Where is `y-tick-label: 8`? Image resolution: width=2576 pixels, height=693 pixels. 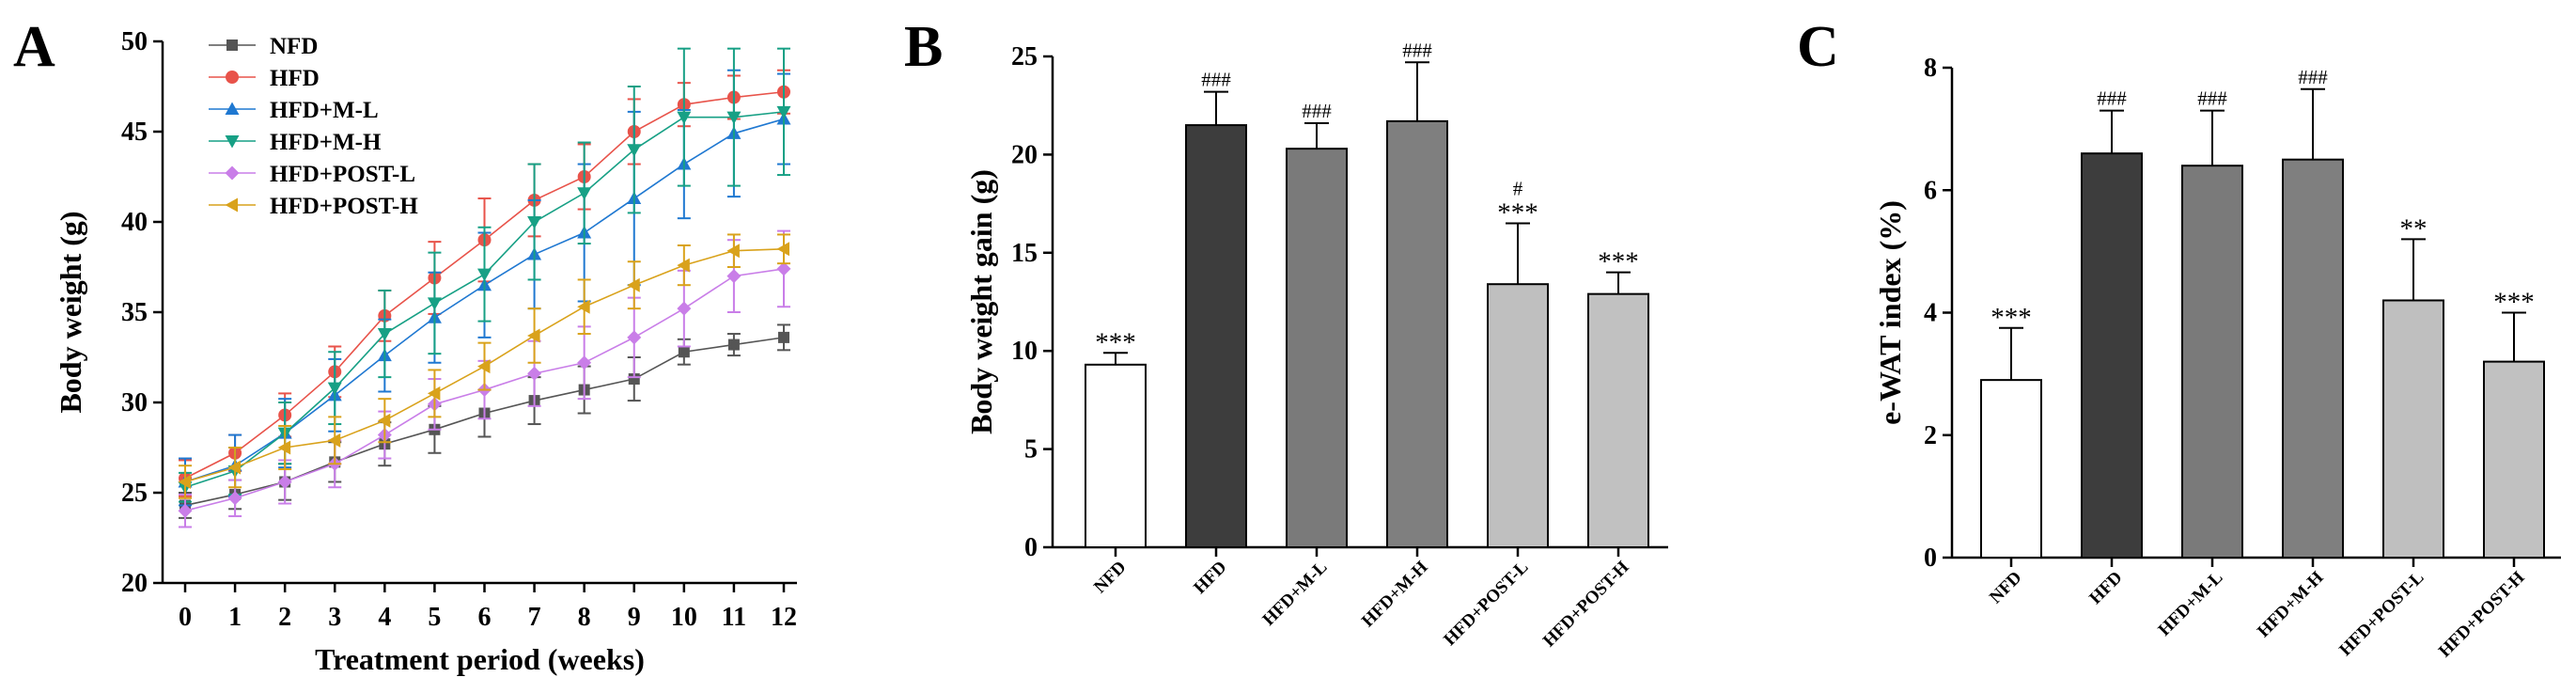 y-tick-label: 8 is located at coordinates (1930, 69).